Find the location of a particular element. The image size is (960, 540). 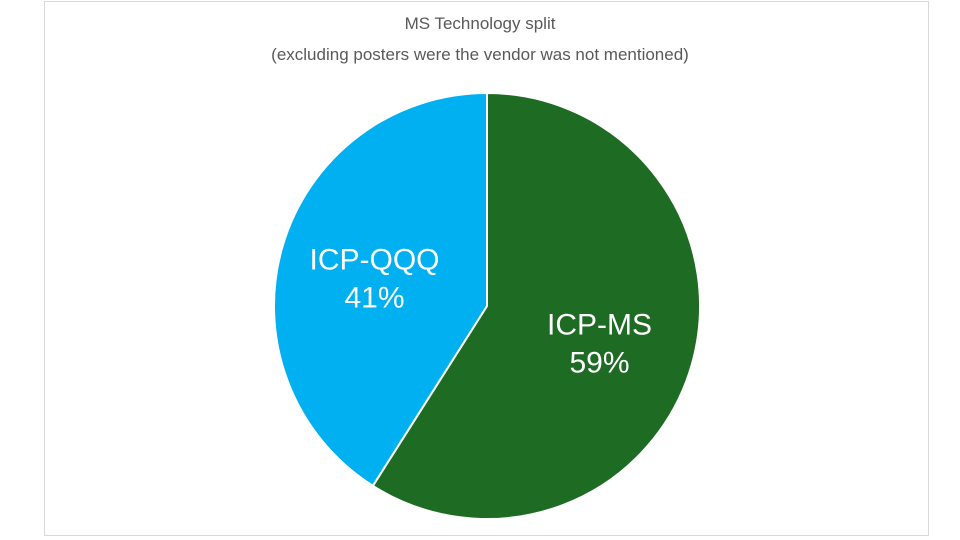

data-label-value: 59% is located at coordinates (599, 363).